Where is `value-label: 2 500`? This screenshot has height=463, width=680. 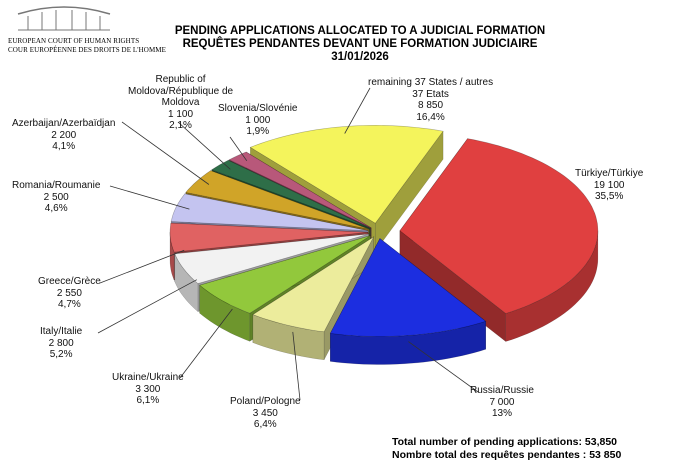 value-label: 2 500 is located at coordinates (56, 197).